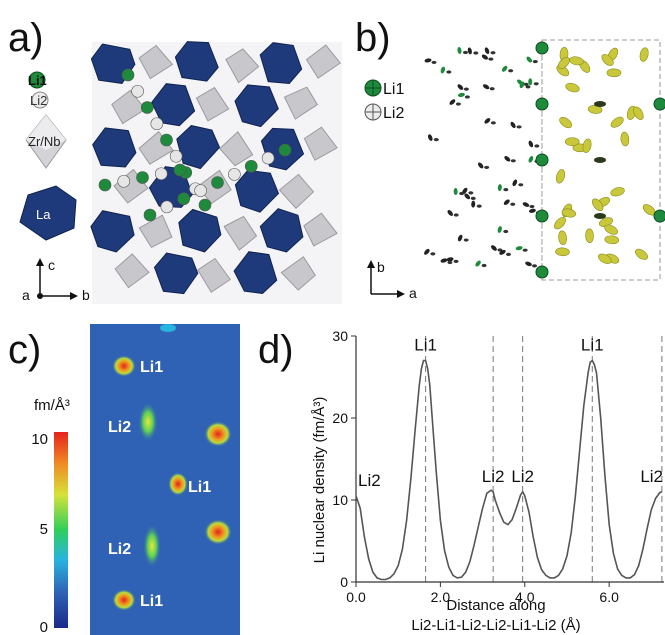  What do you see at coordinates (592, 345) in the screenshot?
I see `peak-label: Li1` at bounding box center [592, 345].